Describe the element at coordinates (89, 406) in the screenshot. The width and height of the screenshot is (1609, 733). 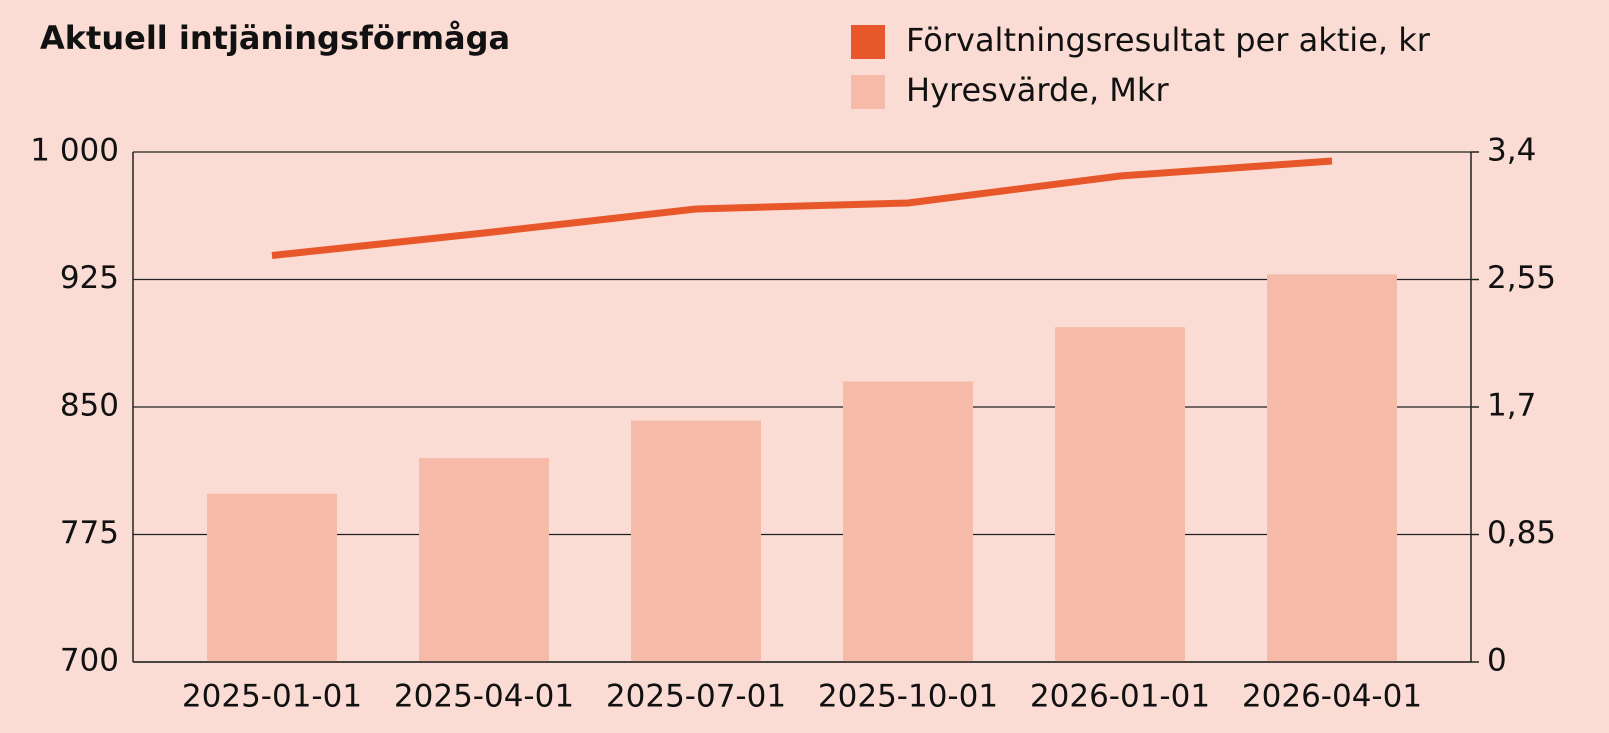
I see `y-tick-label: 850` at that location.